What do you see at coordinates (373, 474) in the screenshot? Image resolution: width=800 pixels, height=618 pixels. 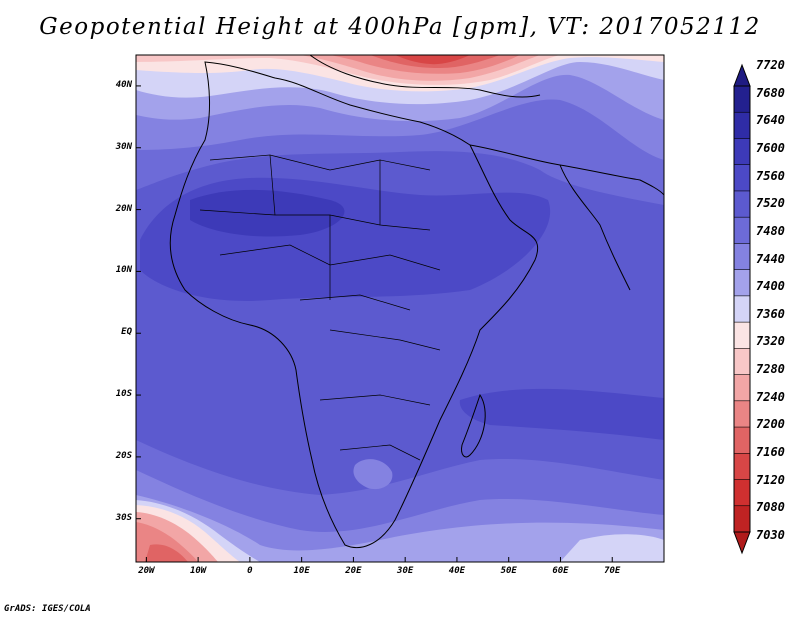 I see `band-safrica` at bounding box center [373, 474].